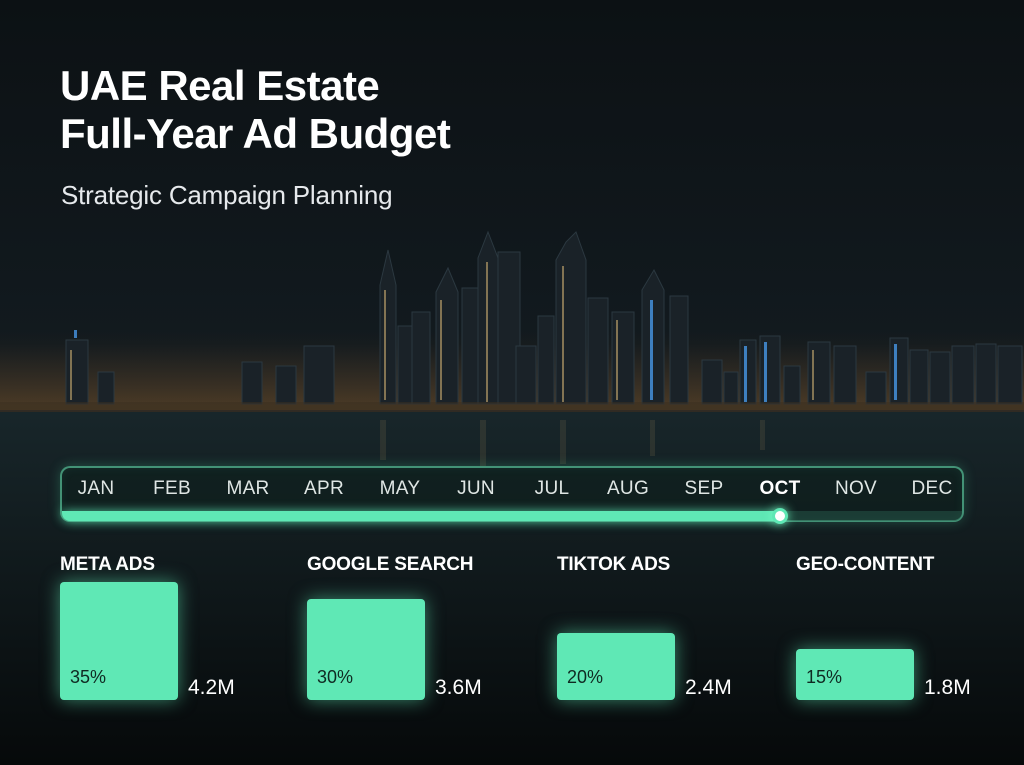 This screenshot has width=1024, height=765. I want to click on channel-geo-content: GEO-CONTENT 15% 1.8M, so click(896, 632).